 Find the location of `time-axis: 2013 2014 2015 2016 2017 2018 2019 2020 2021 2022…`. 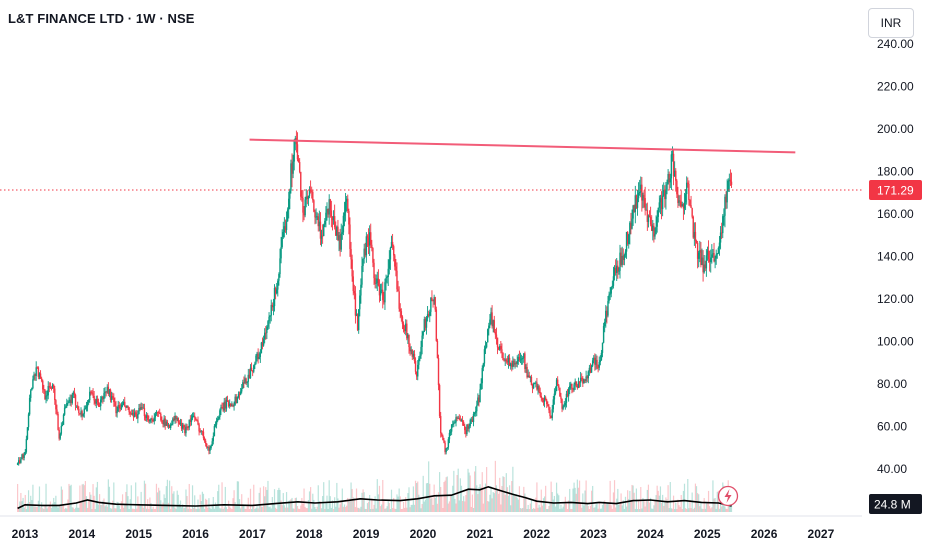

time-axis: 2013 2014 2015 2016 2017 2018 2019 2020 2021 2022… is located at coordinates (431, 528).